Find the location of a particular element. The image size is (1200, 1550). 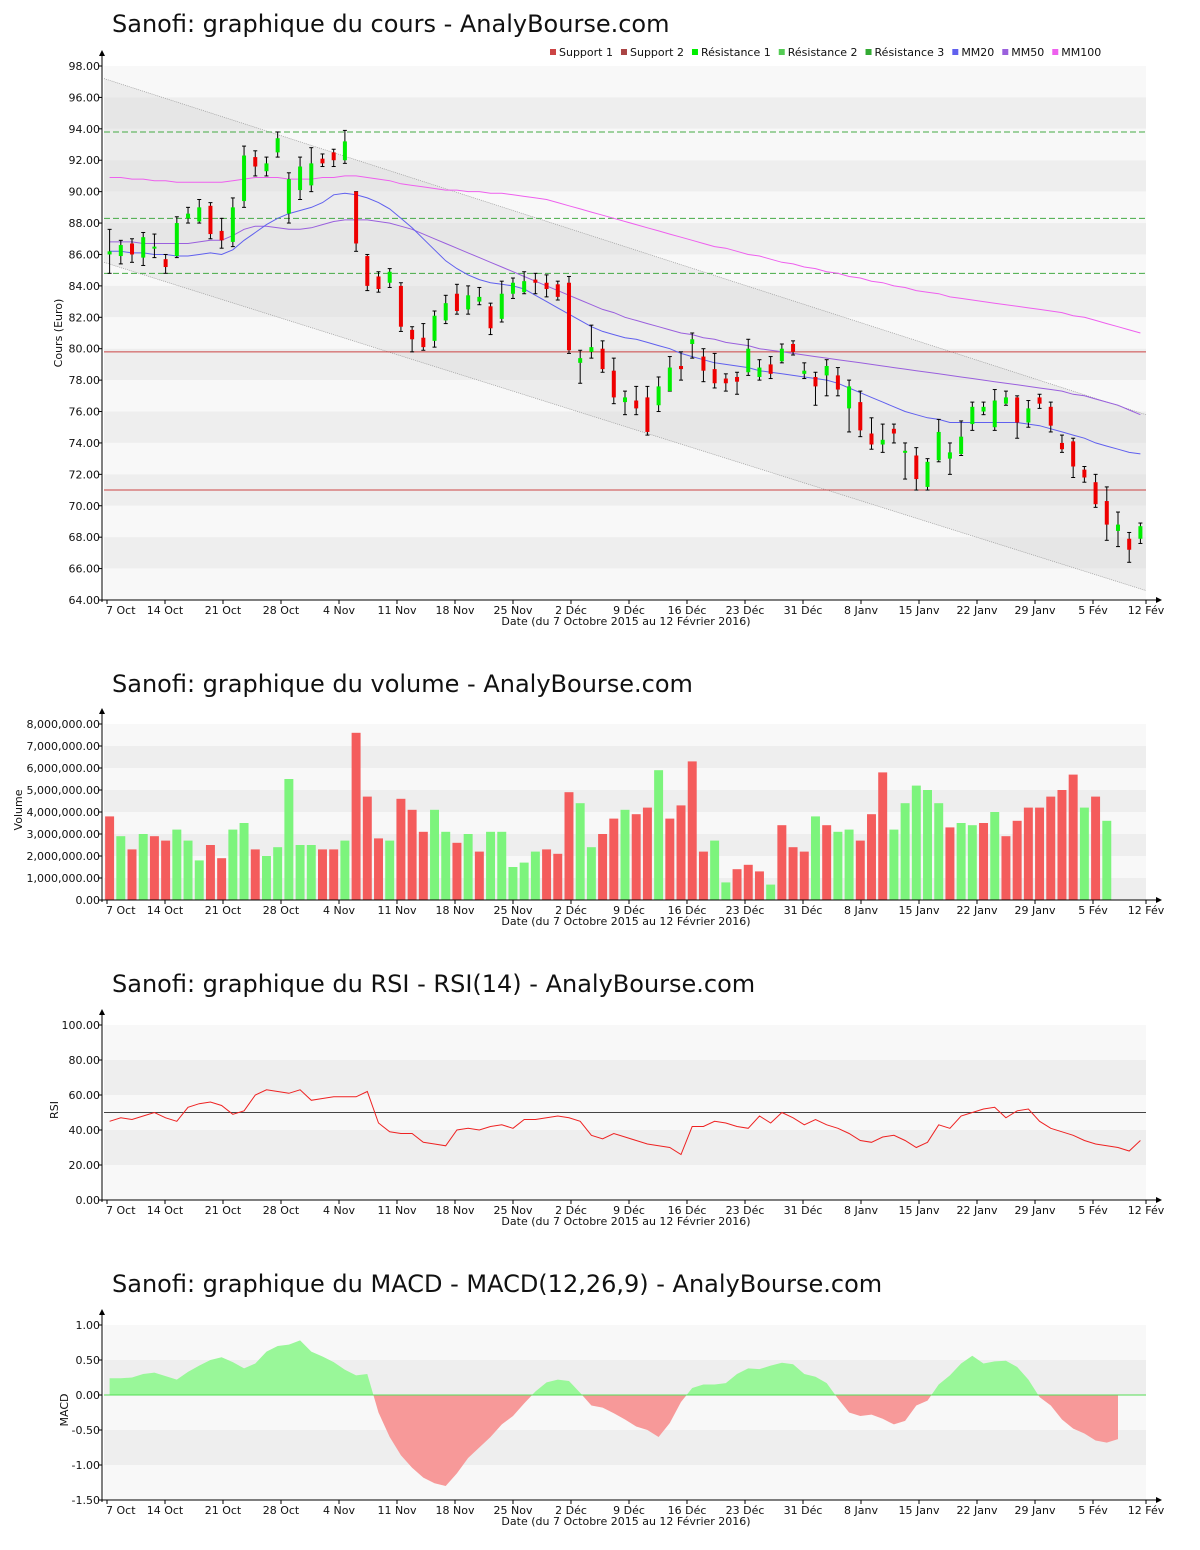

rsi-x-tick-label: 23 Déc is located at coordinates (745, 1210).